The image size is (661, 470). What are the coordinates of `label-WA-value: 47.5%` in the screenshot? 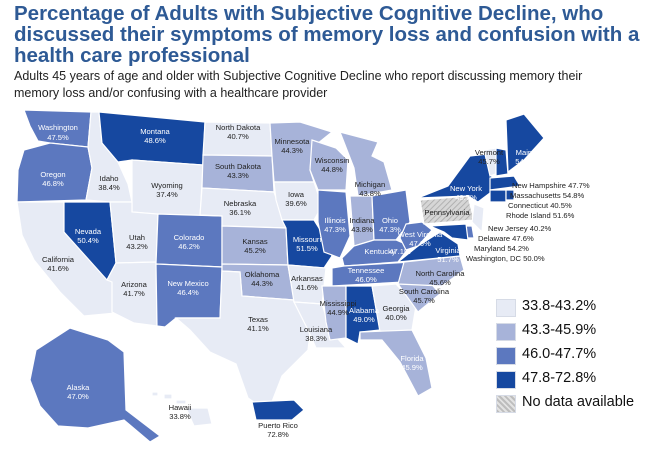 It's located at (58, 137).